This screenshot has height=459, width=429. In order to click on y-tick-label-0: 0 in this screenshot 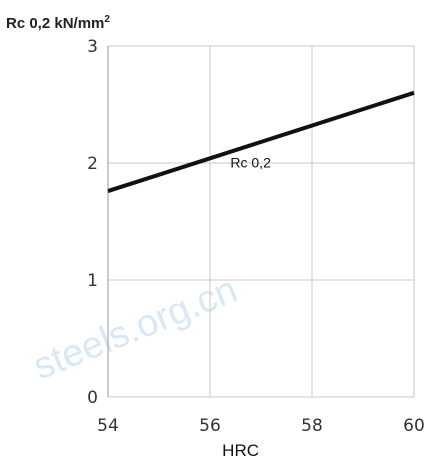, I will do `click(92, 398)`.